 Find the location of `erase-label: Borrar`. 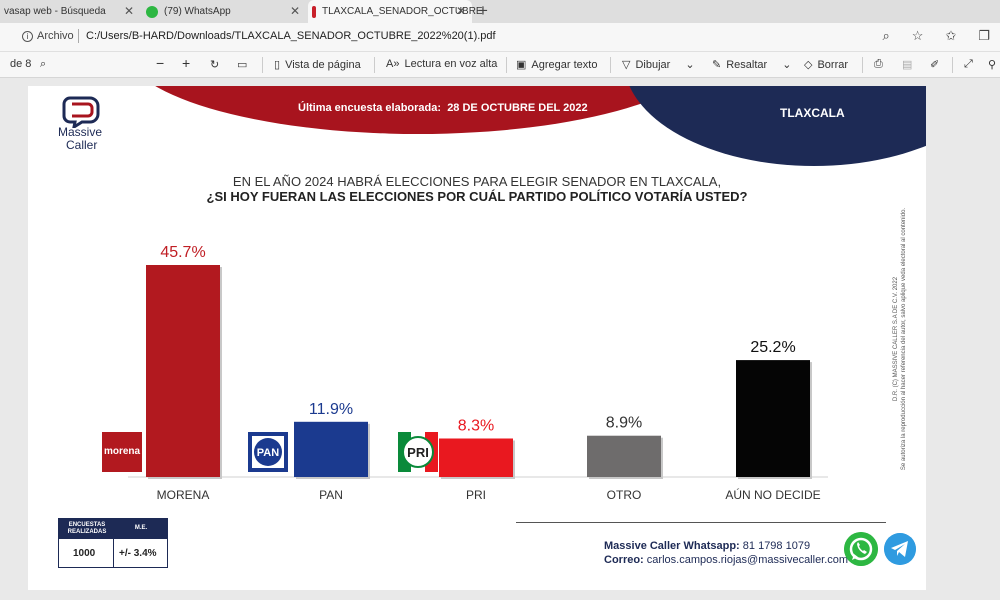

erase-label: Borrar is located at coordinates (833, 64).